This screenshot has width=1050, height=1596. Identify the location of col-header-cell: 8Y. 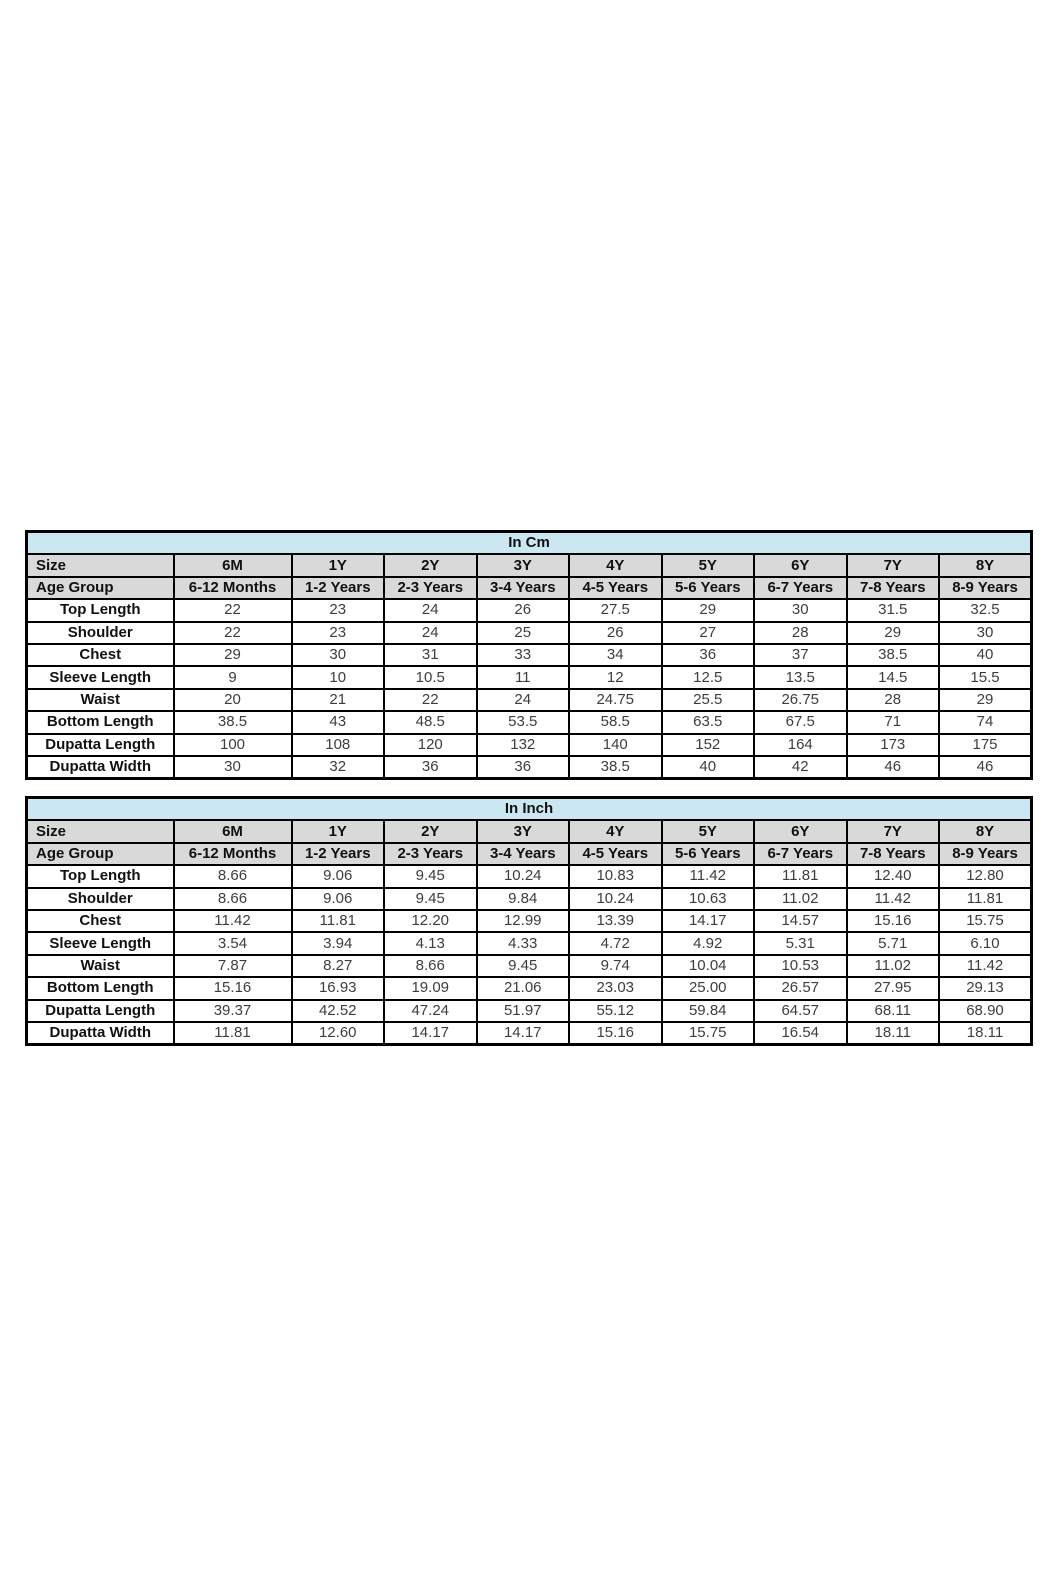
(985, 565).